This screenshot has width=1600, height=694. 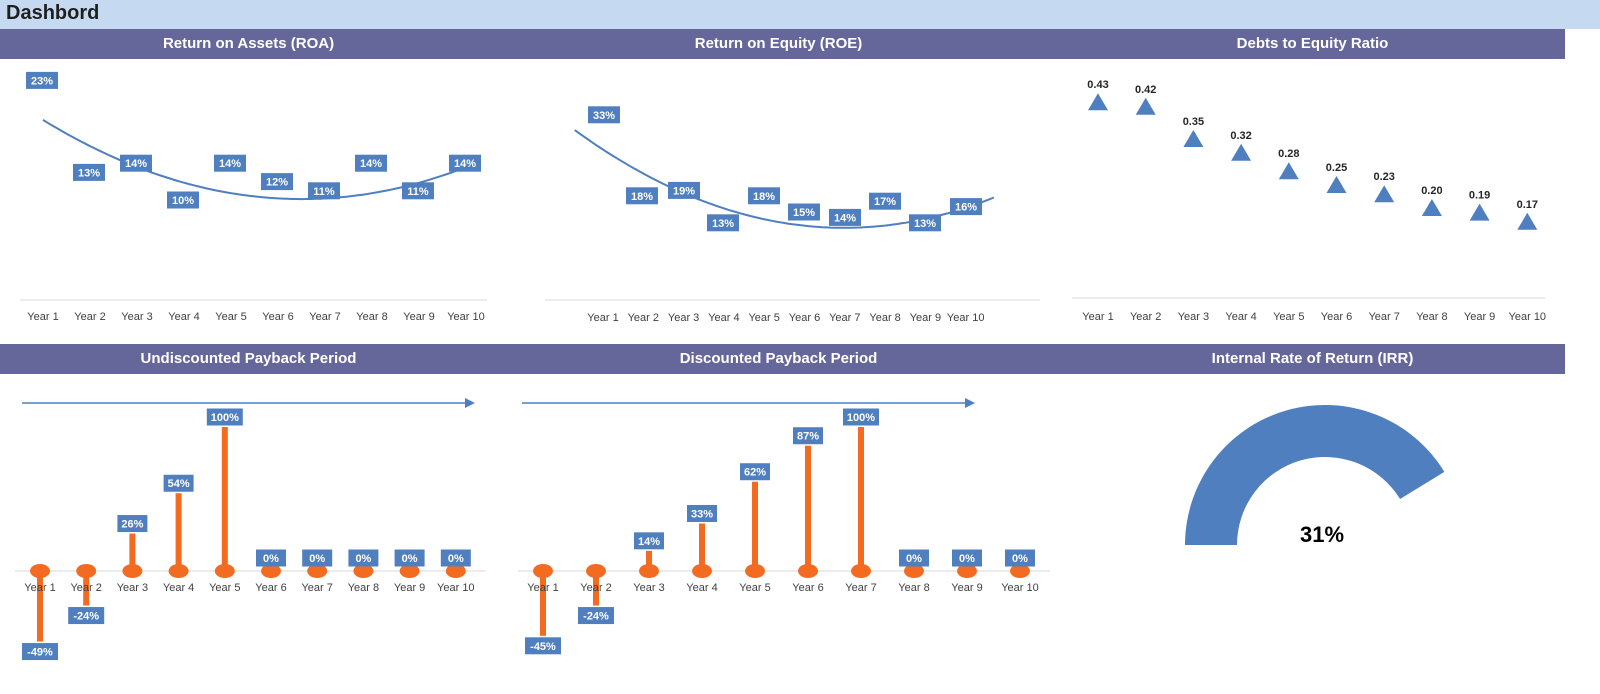 What do you see at coordinates (254, 160) in the screenshot?
I see `roa-trendline` at bounding box center [254, 160].